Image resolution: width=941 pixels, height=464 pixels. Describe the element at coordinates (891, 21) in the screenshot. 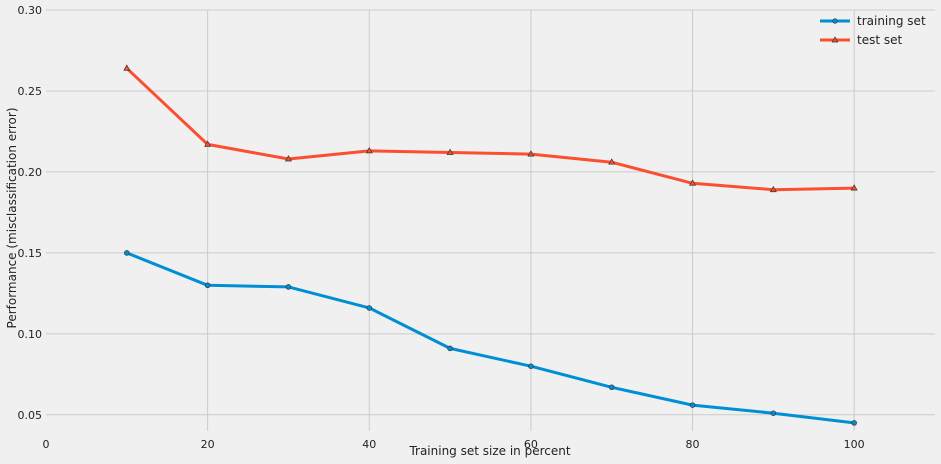

I see `legend-label: training set` at that location.